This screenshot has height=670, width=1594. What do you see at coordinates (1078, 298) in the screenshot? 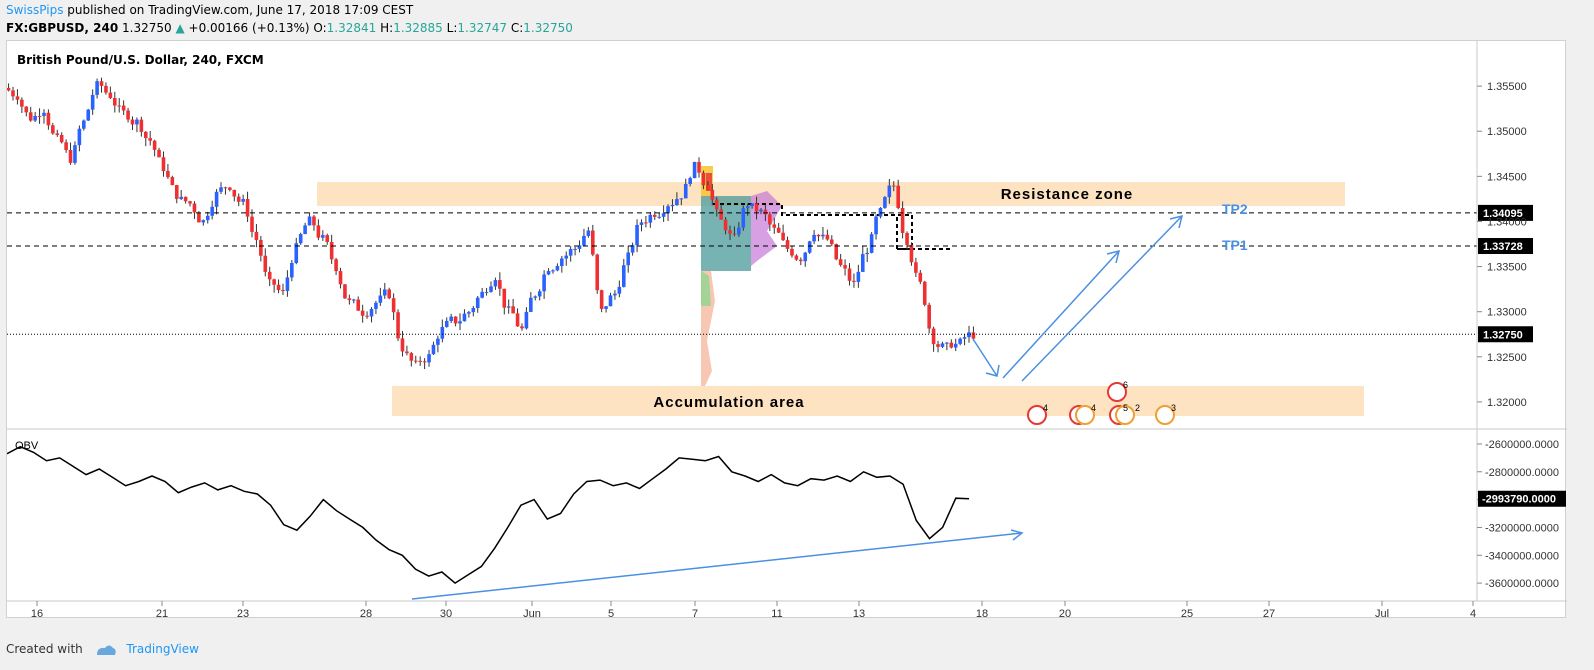
I see `projection-arrows` at bounding box center [1078, 298].